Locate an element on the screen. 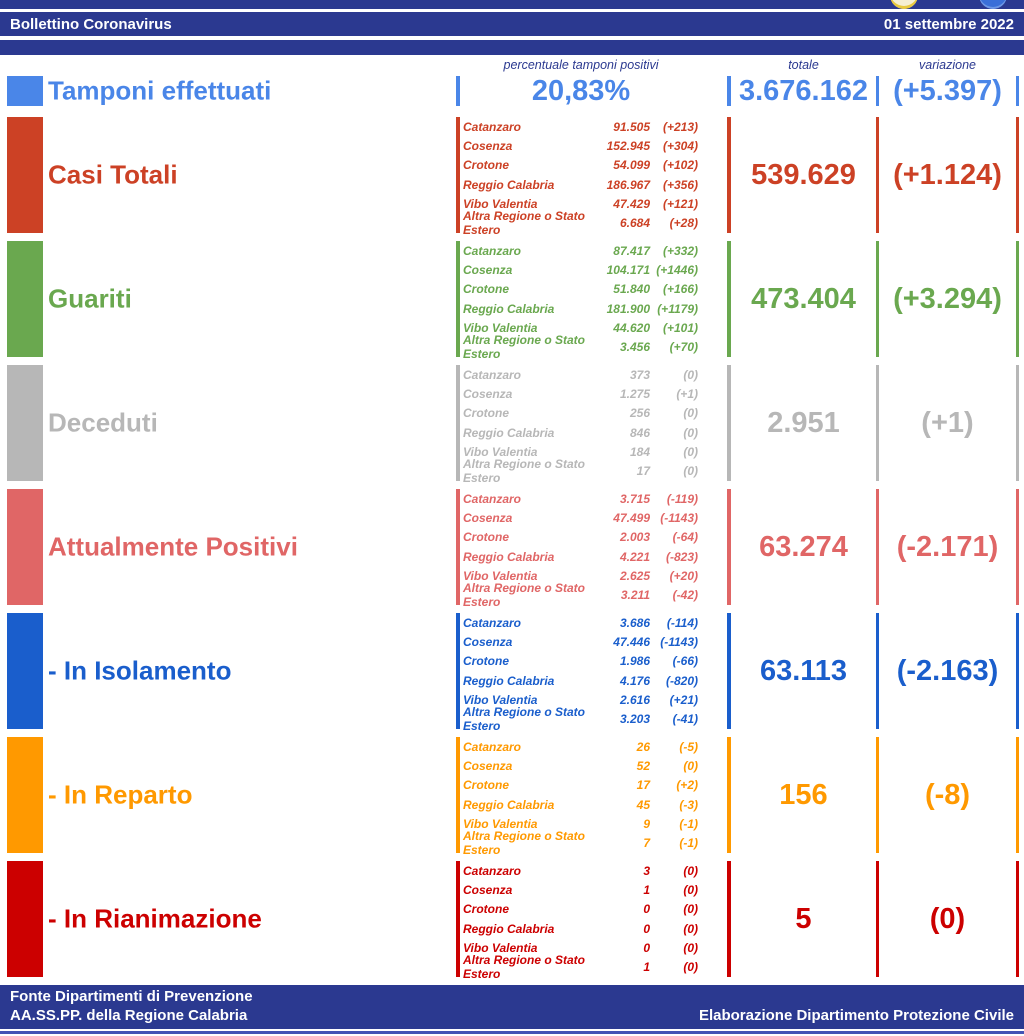 Image resolution: width=1024 pixels, height=1036 pixels. row-variation: (+3.294) is located at coordinates (947, 298).